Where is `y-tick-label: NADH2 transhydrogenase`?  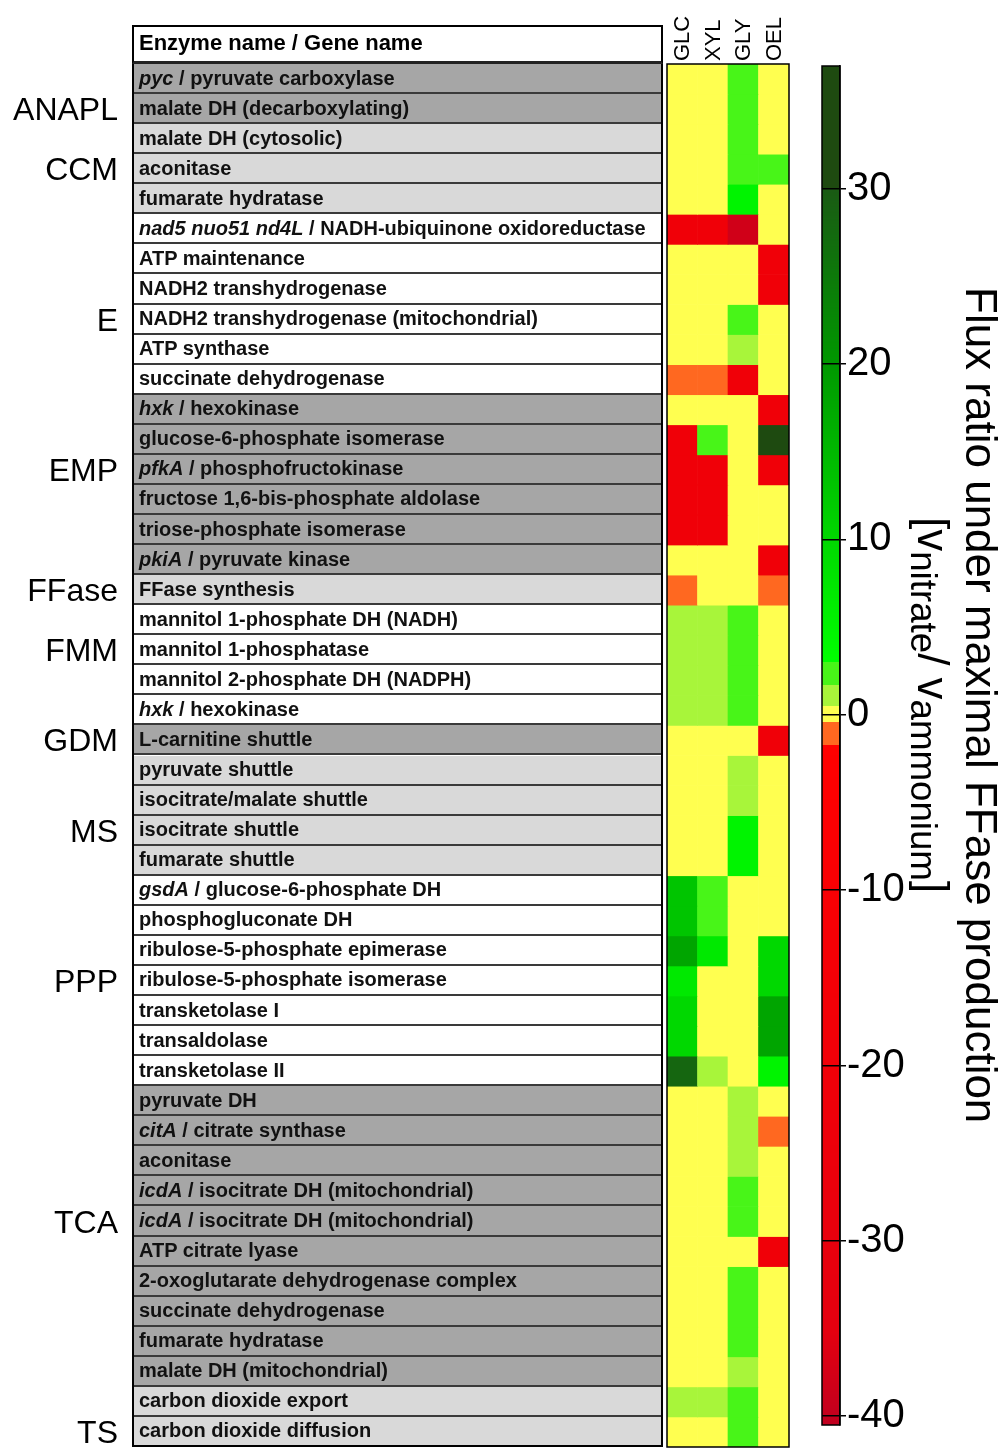
y-tick-label: NADH2 transhydrogenase is located at coordinates (263, 288).